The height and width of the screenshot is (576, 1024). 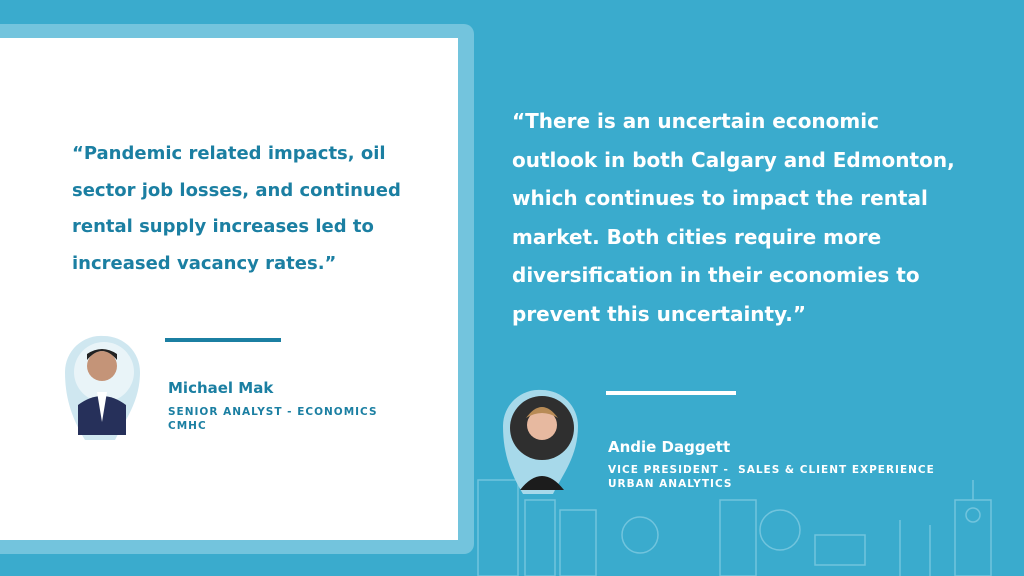 I want to click on speaker-name: Andie Daggett, so click(x=669, y=447).